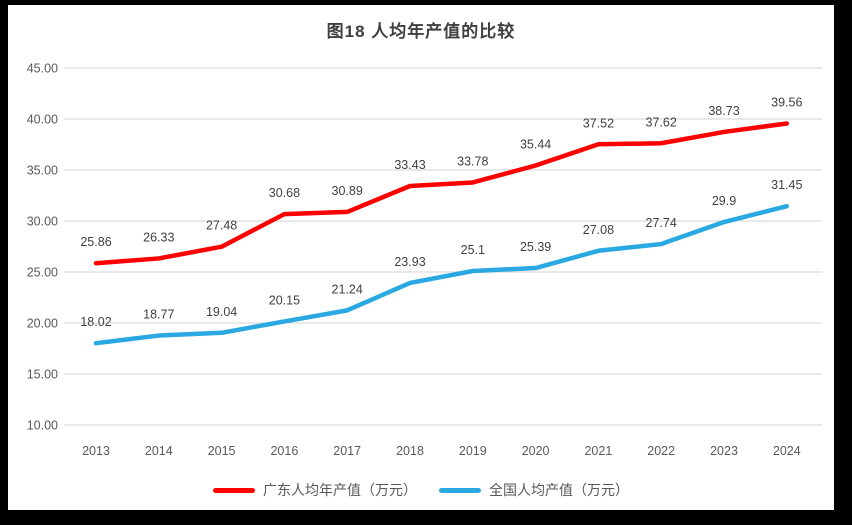  I want to click on y-tick-label: 45.00, so click(42, 69).